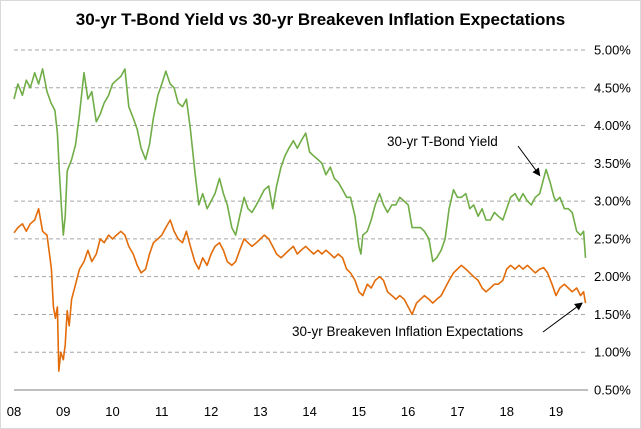 The width and height of the screenshot is (641, 429). What do you see at coordinates (260, 411) in the screenshot?
I see `x-tick-label: 13` at bounding box center [260, 411].